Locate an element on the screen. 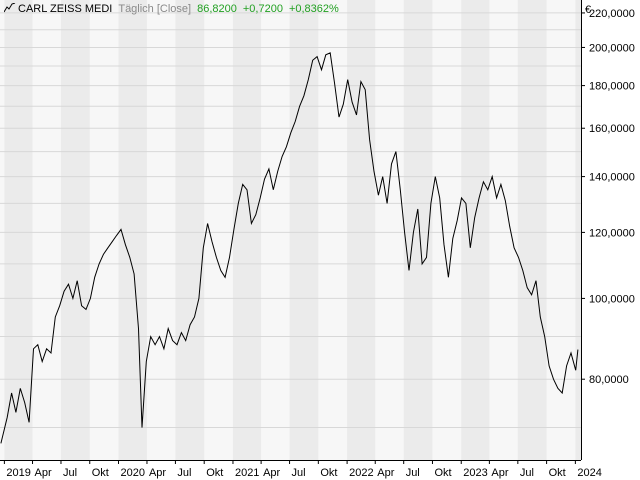 The width and height of the screenshot is (640, 480). x-tick-label: 2019 is located at coordinates (18, 473).